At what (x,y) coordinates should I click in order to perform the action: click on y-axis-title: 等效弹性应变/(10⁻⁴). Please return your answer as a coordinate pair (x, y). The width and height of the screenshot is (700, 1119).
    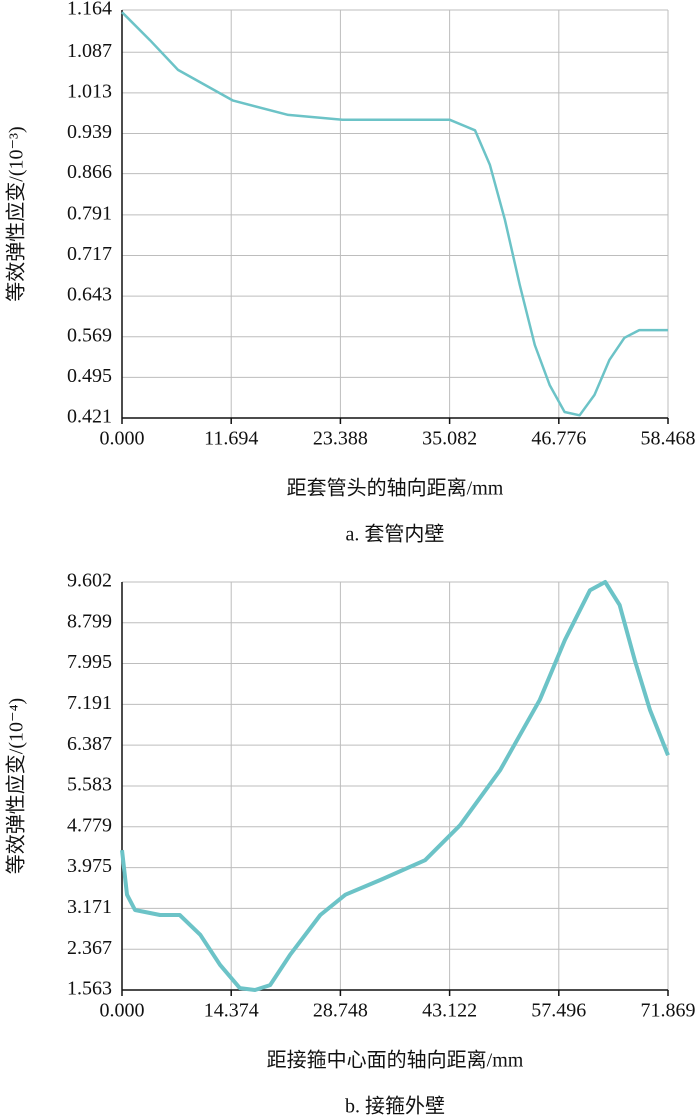
    Looking at the image, I should click on (16, 786).